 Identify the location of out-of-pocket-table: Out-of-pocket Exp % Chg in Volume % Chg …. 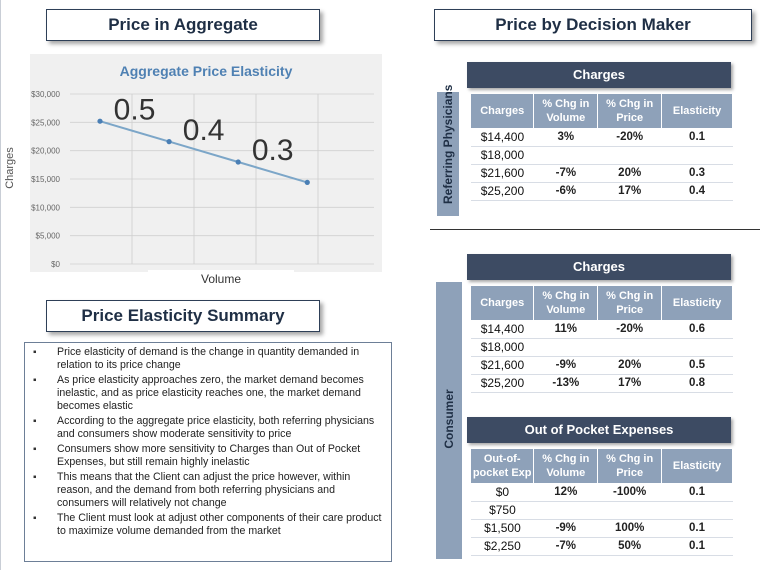
(602, 502).